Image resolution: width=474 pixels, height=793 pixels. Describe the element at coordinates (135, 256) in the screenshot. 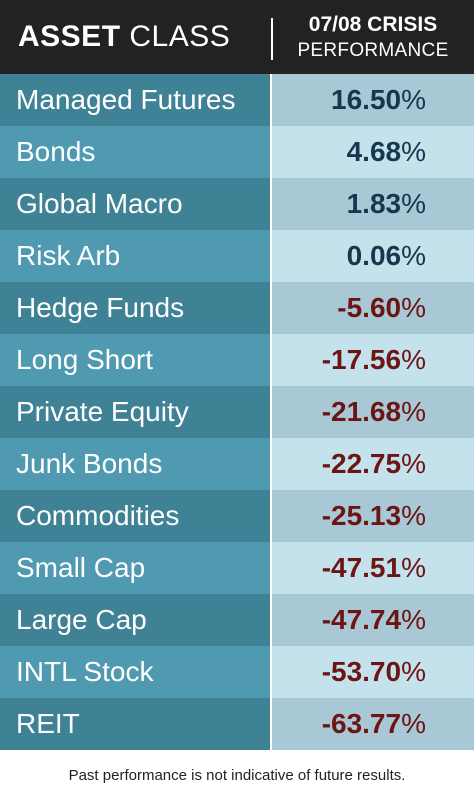

I see `asset-class-name: Risk Arb` at that location.